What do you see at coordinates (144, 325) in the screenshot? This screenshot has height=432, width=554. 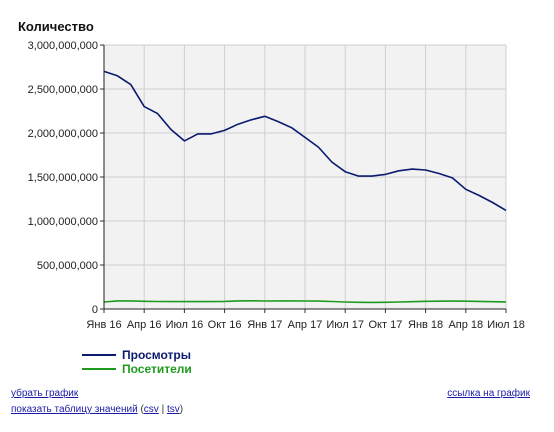 I see `x-tick-label: Апр 16` at bounding box center [144, 325].